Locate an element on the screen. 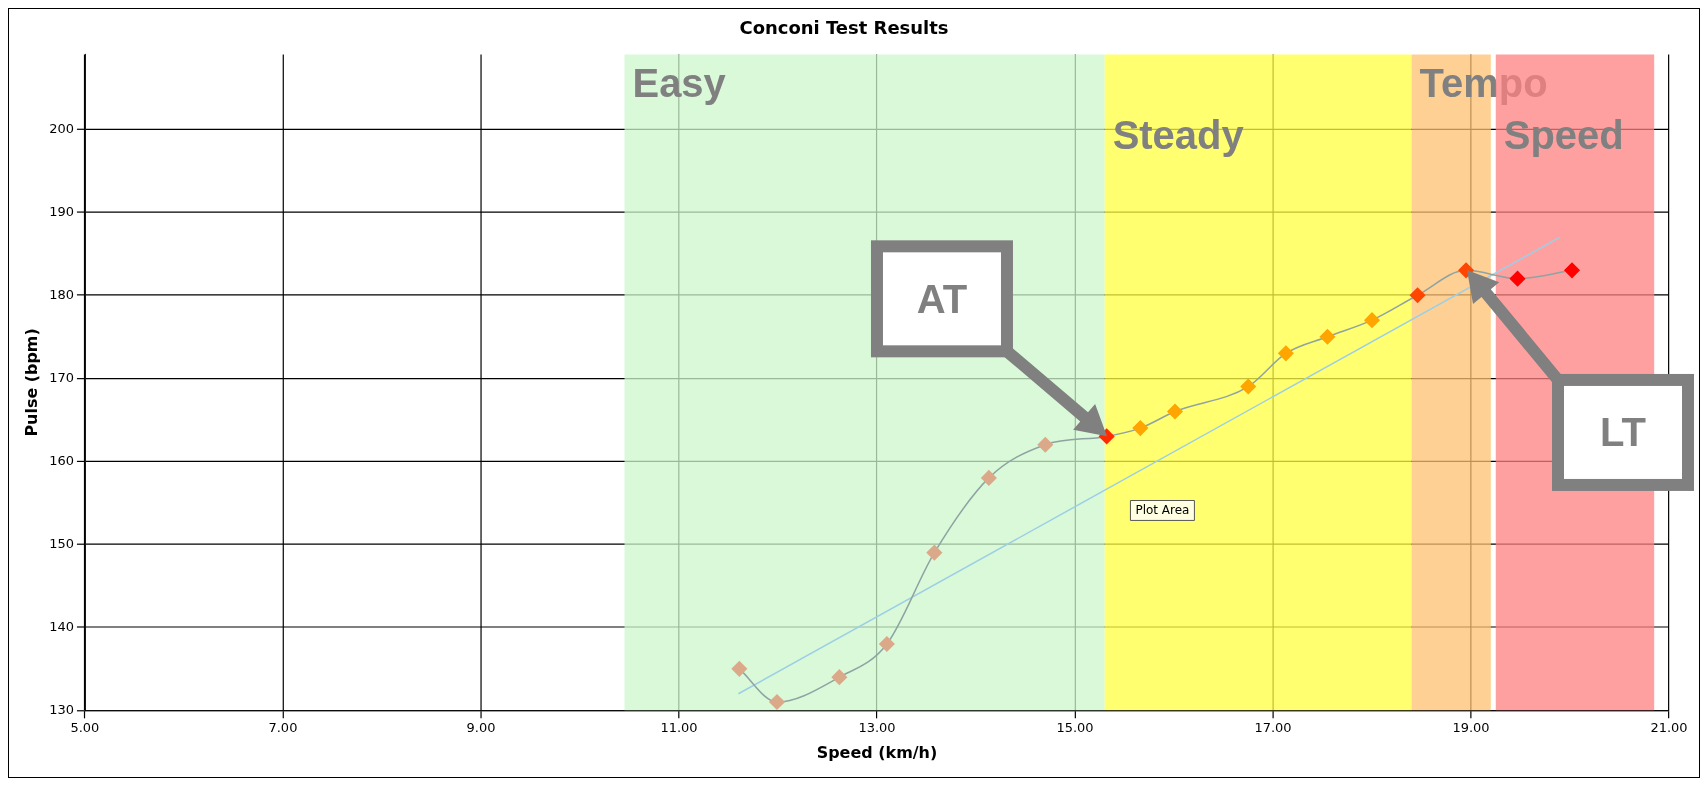 The width and height of the screenshot is (1708, 786). y-tick-label: 130 is located at coordinates (61, 709).